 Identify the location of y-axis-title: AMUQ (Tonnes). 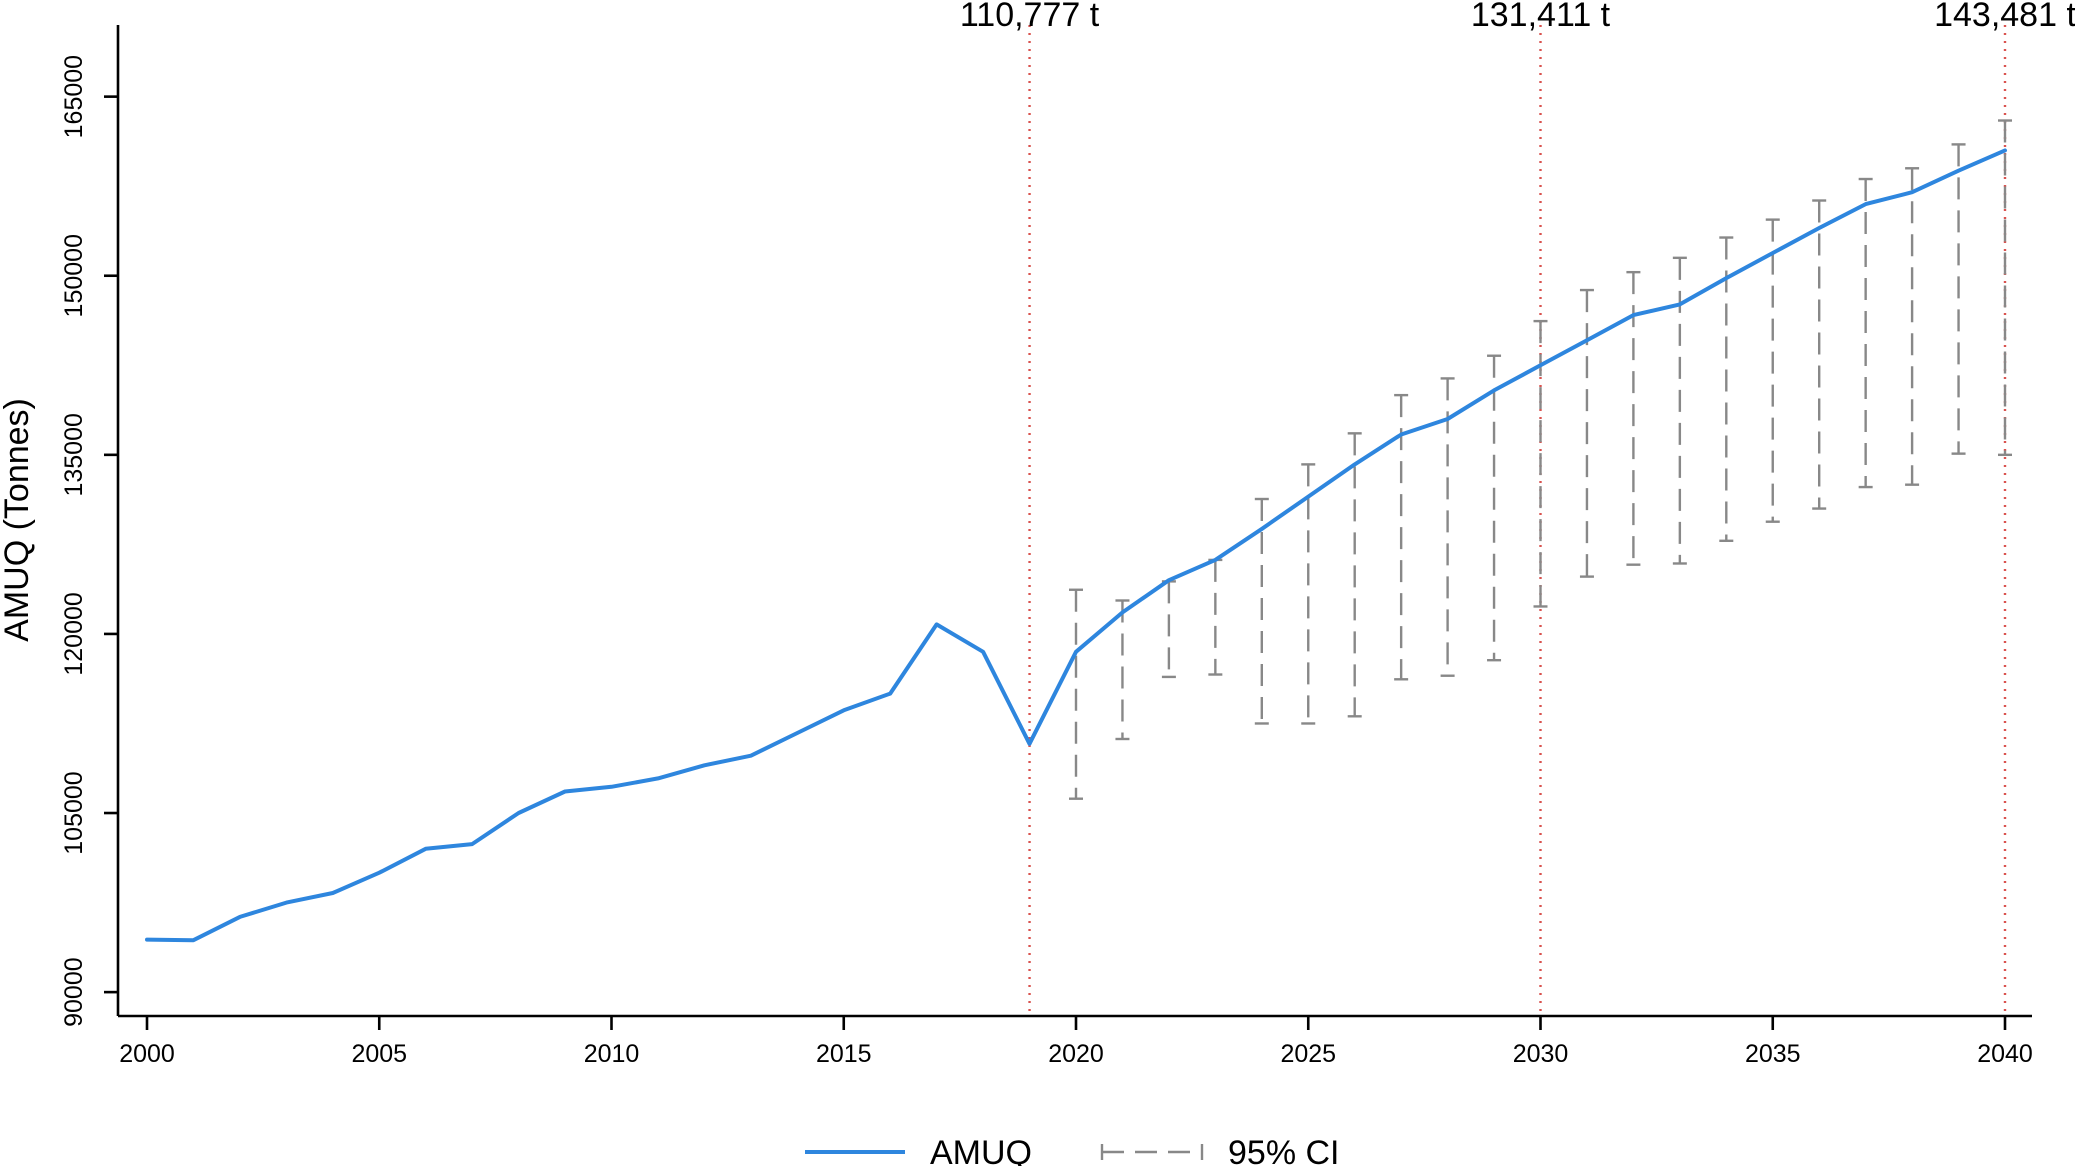
(18, 520).